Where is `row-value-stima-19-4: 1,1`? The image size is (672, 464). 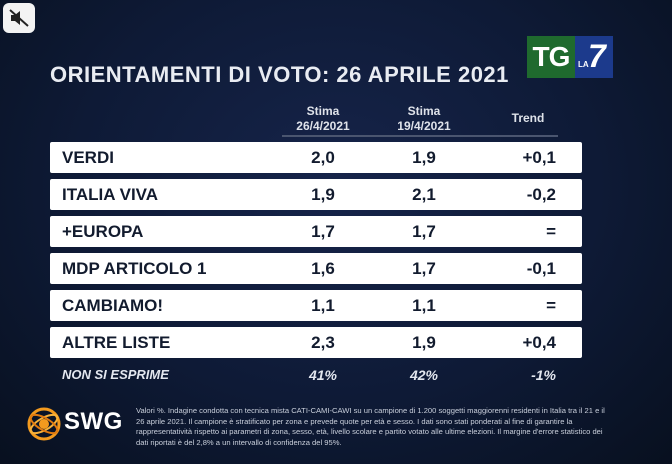 row-value-stima-19-4: 1,1 is located at coordinates (424, 305).